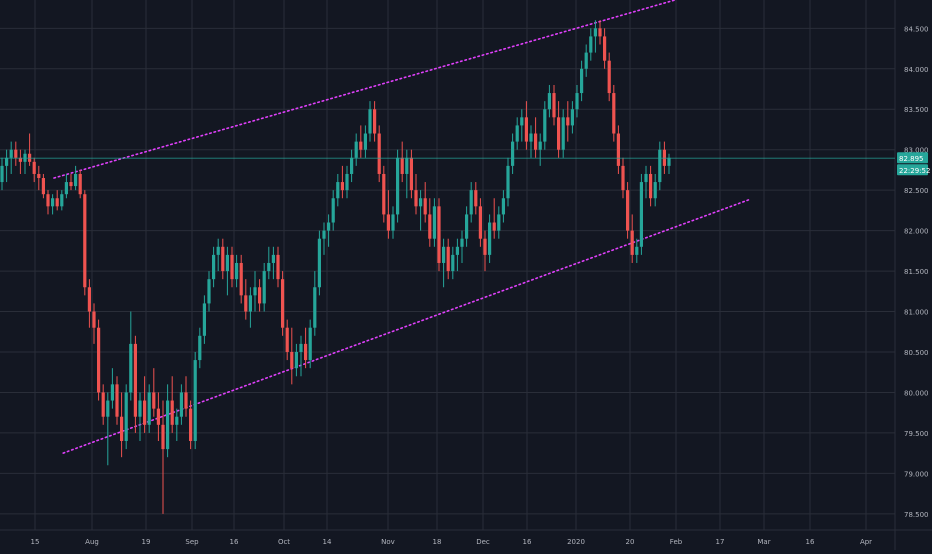 The width and height of the screenshot is (932, 554). What do you see at coordinates (916, 515) in the screenshot?
I see `y-tick-label: 78.500` at bounding box center [916, 515].